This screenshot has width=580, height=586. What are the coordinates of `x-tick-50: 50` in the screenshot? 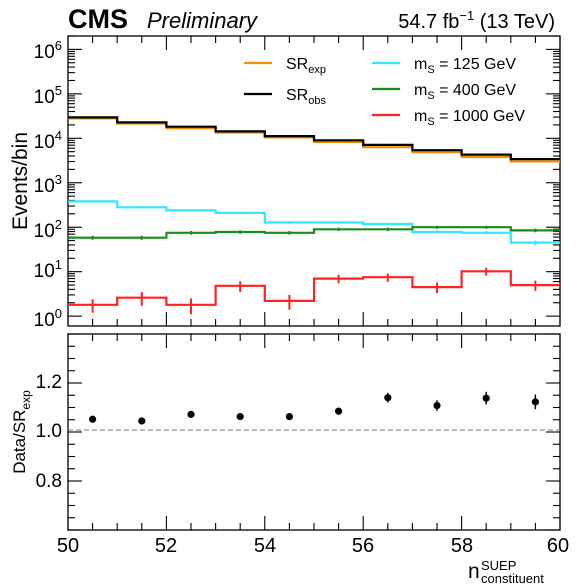 It's located at (68, 546).